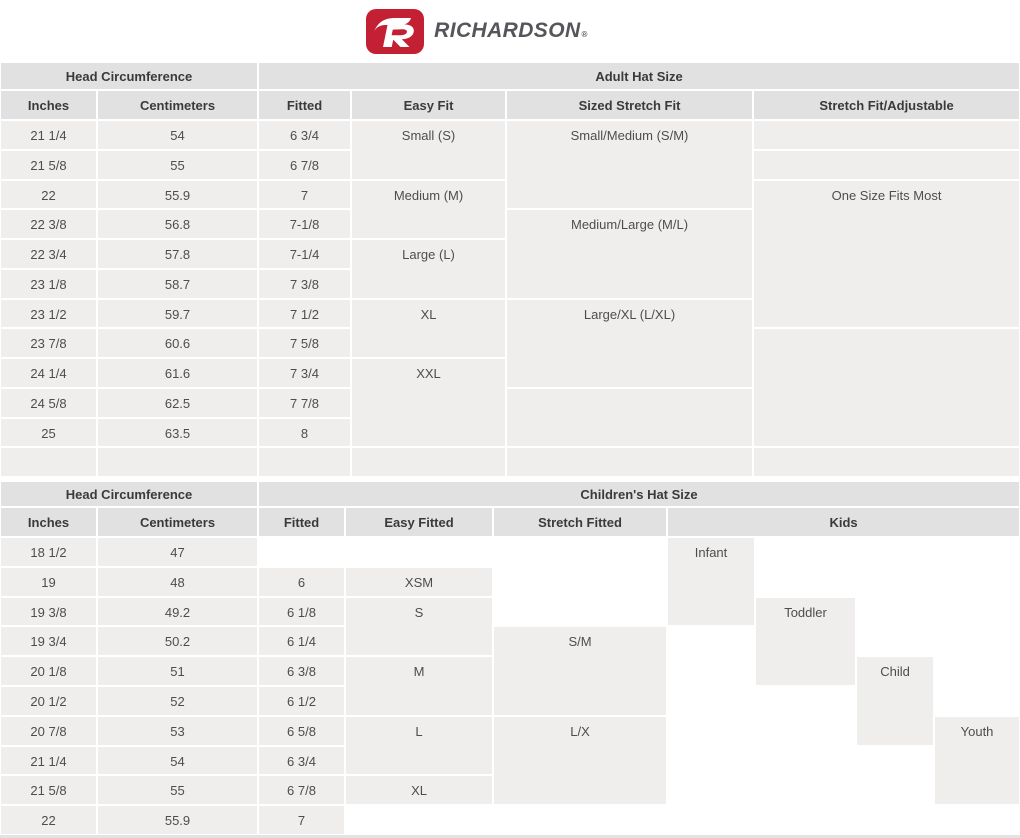 Image resolution: width=1020 pixels, height=838 pixels. What do you see at coordinates (178, 462) in the screenshot?
I see `centimeters-cell` at bounding box center [178, 462].